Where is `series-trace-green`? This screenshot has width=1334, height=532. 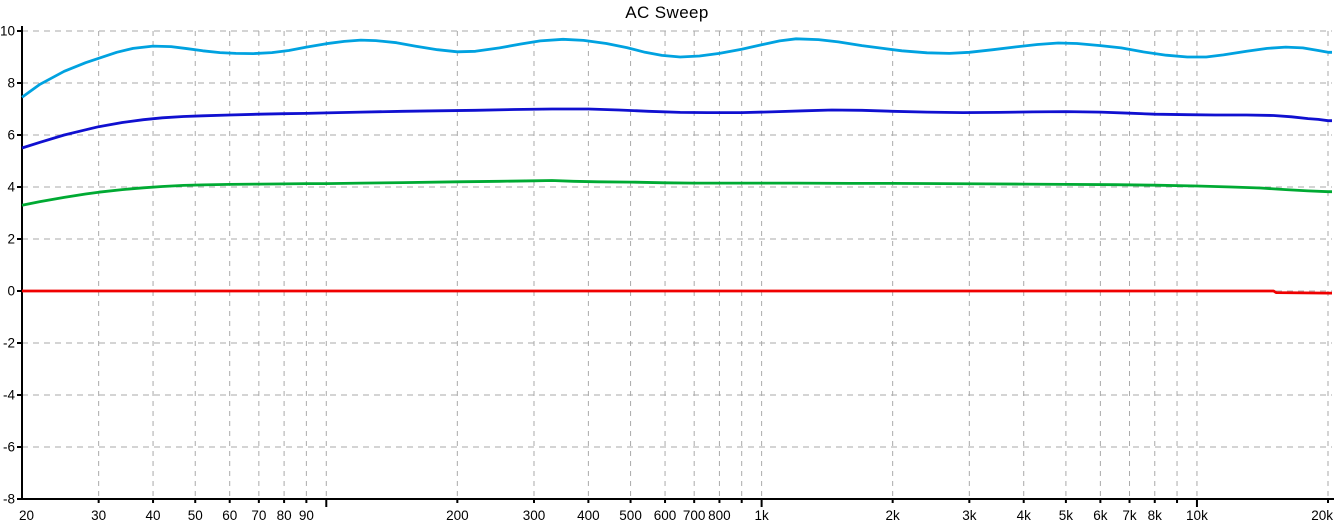 series-trace-green is located at coordinates (676, 193).